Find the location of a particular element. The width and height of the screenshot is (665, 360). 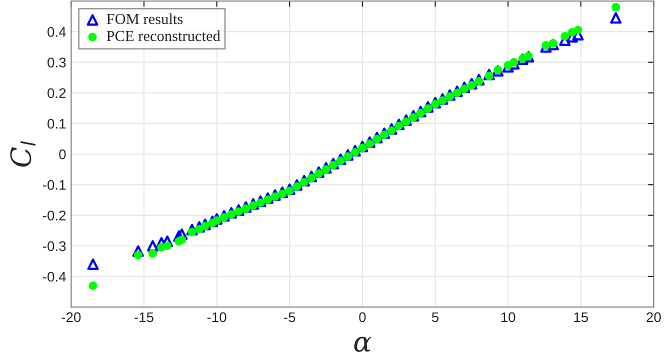

y-tick-label: -0.4 is located at coordinates (54, 277).